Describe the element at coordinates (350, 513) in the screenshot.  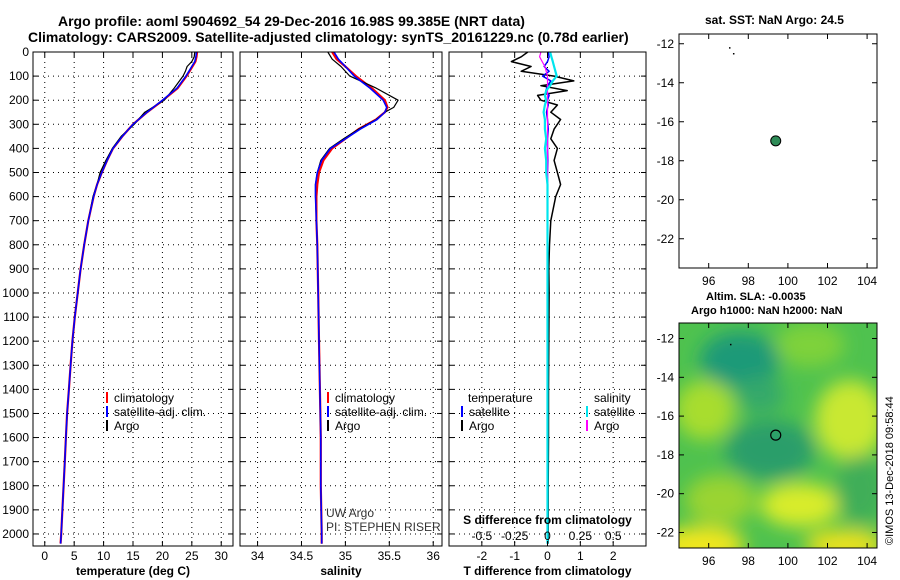
I see `float-credit-line1: UW Argo` at that location.